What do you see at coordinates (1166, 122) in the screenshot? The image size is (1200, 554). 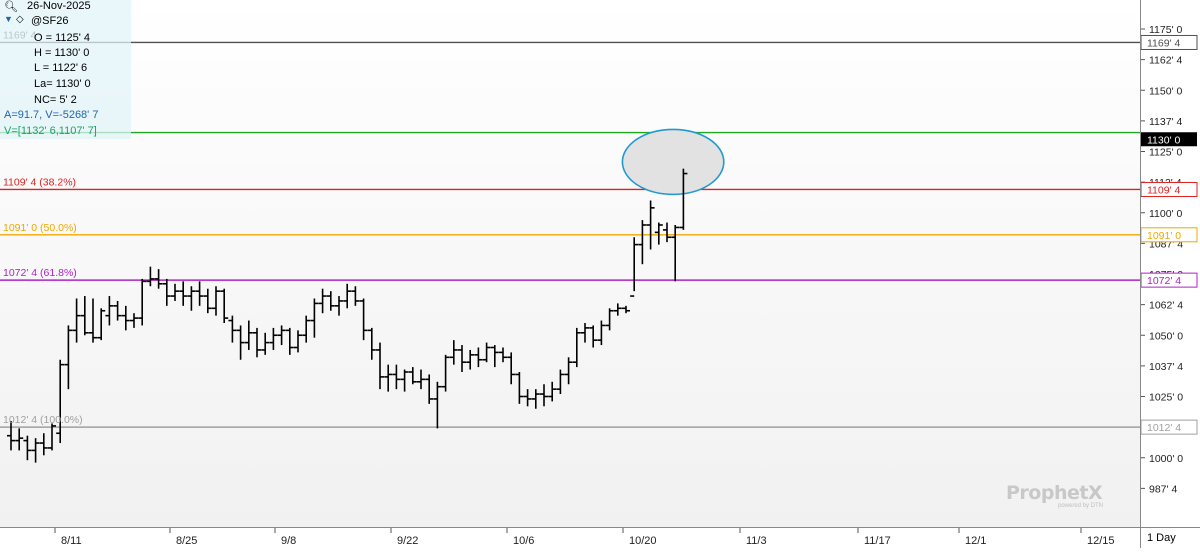 I see `y-tick-label: 1137' 4` at bounding box center [1166, 122].